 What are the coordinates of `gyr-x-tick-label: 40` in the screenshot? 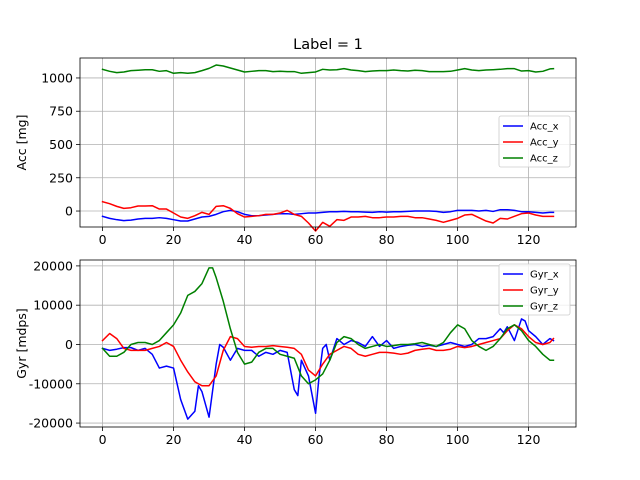 It's located at (245, 439).